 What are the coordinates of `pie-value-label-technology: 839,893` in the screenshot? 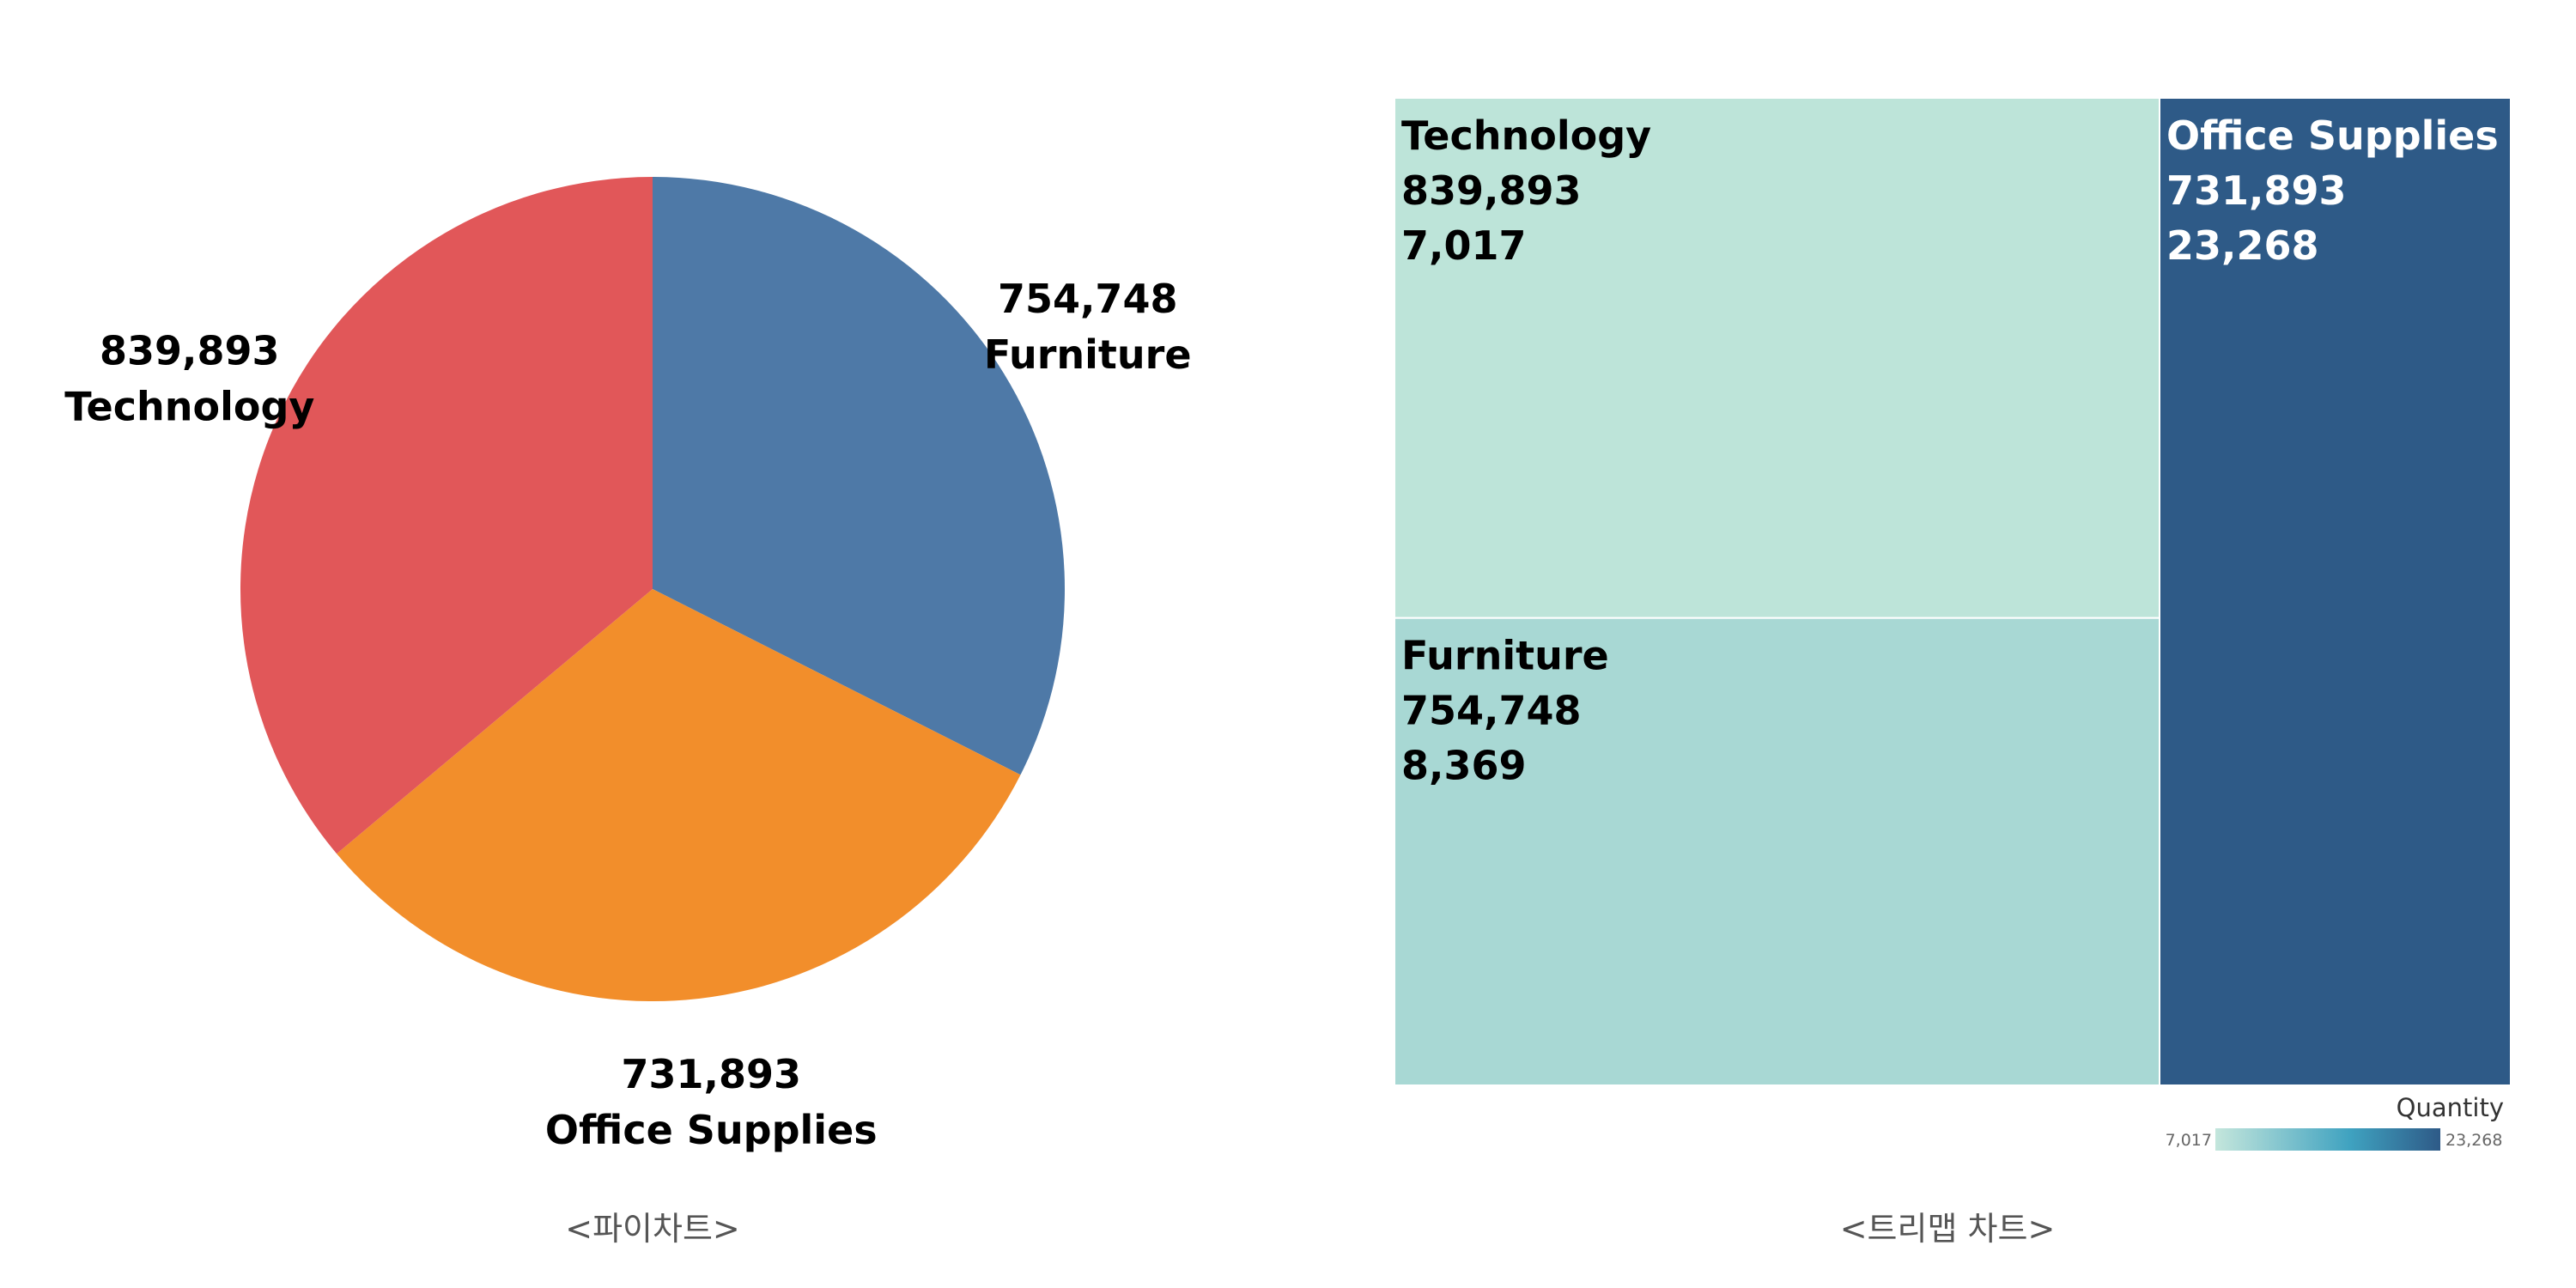 It's located at (190, 350).